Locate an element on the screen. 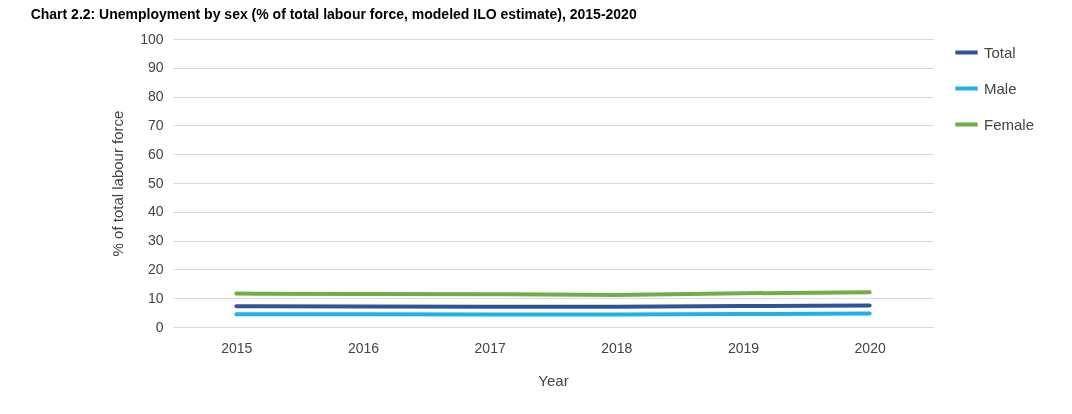 The width and height of the screenshot is (1072, 414). y-tick-label: 60 is located at coordinates (155, 153).